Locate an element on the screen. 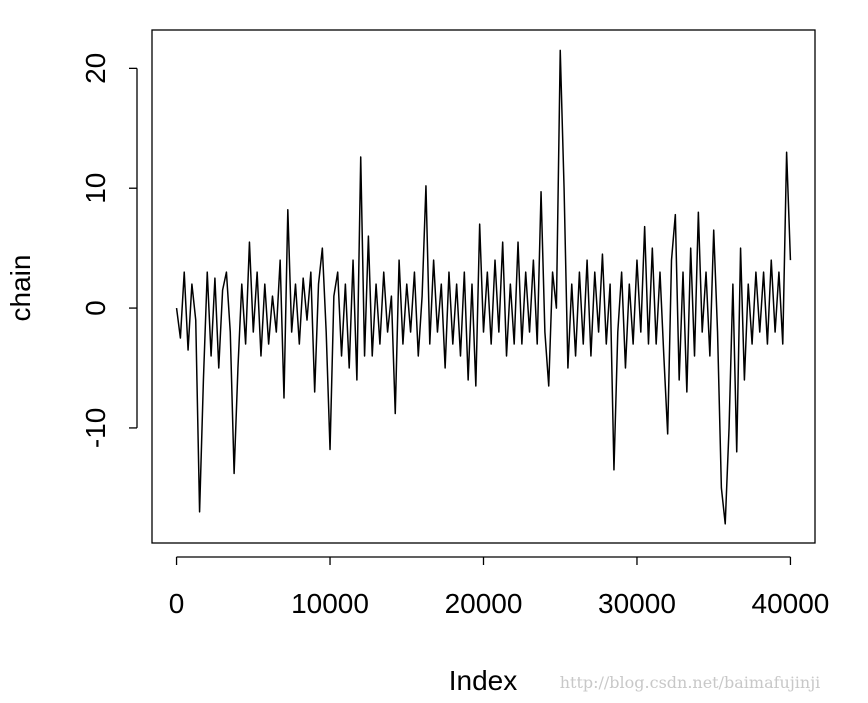 The image size is (868, 703). x-tick-label: 10000 is located at coordinates (330, 603).